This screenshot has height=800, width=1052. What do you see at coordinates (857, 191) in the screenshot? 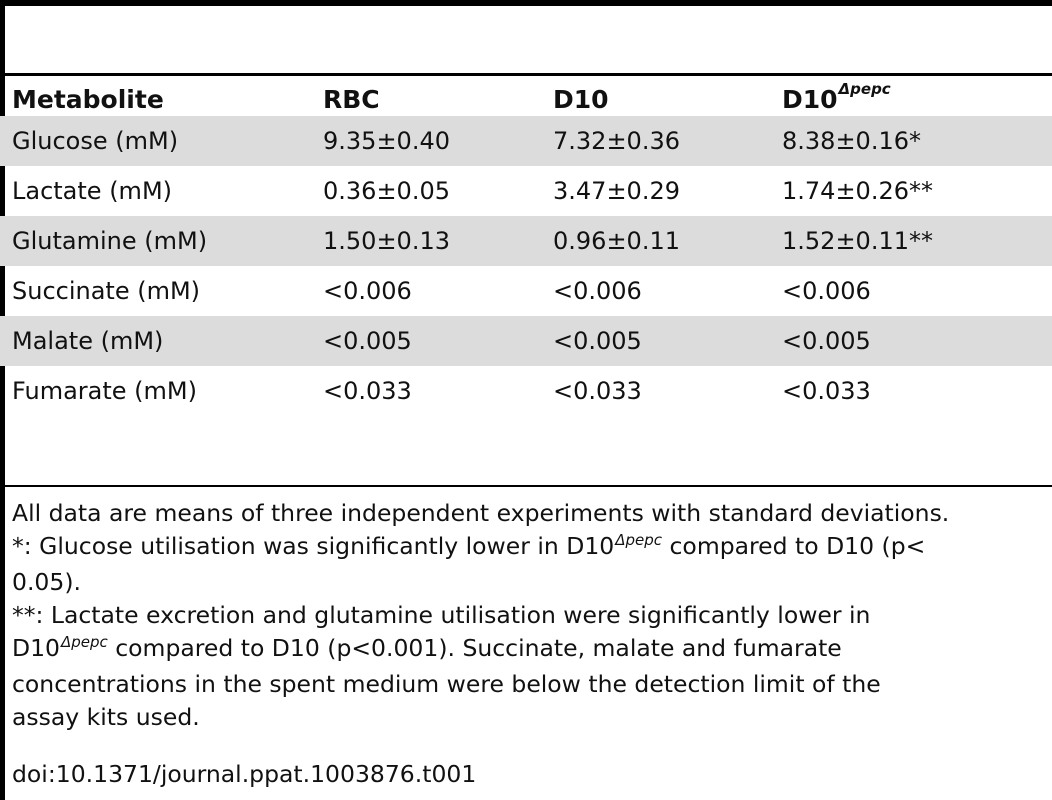
I see `cell-d10-mutant: 1.74±0.26**` at bounding box center [857, 191].